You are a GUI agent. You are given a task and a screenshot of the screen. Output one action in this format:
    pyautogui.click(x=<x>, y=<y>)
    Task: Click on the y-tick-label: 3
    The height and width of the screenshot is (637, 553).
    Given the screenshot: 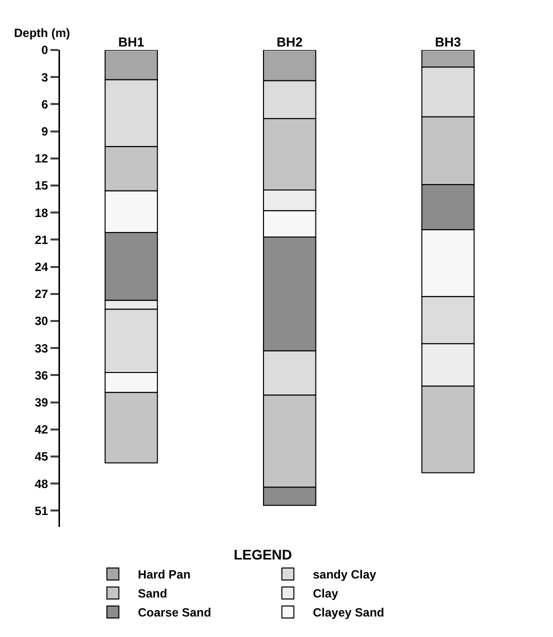 What is the action you would take?
    pyautogui.click(x=44, y=77)
    